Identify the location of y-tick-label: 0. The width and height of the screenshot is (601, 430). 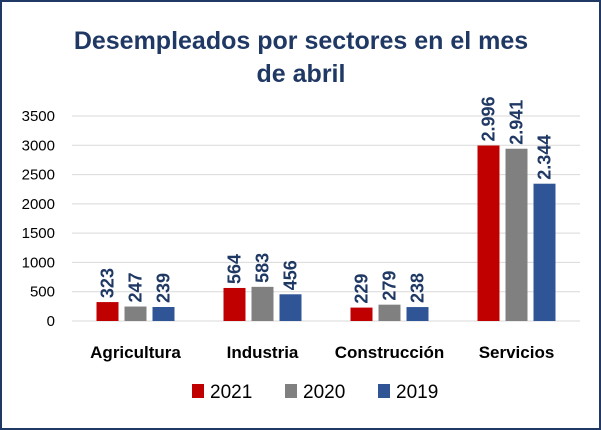
(51, 321).